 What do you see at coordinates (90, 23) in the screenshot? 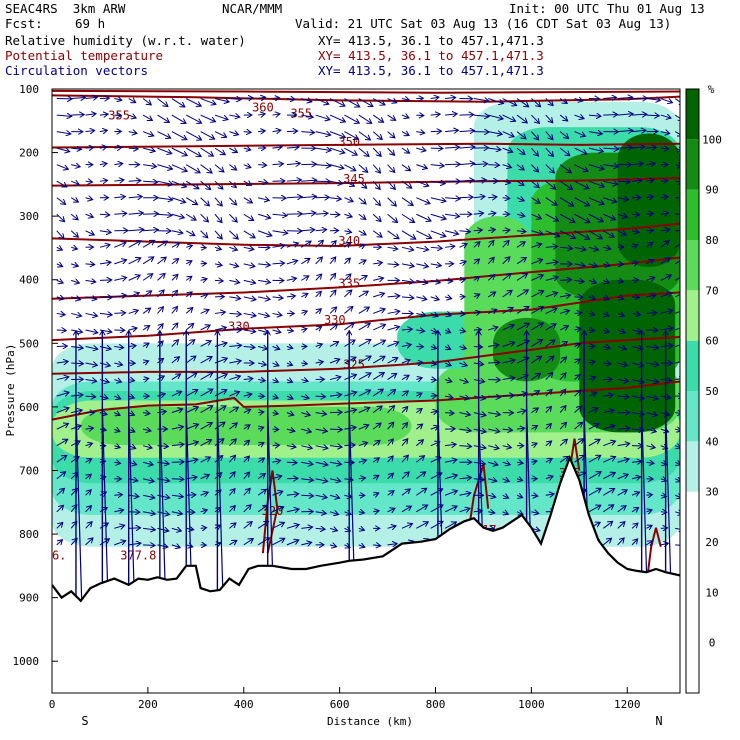
I see `forecast-hours: 69 h` at bounding box center [90, 23].